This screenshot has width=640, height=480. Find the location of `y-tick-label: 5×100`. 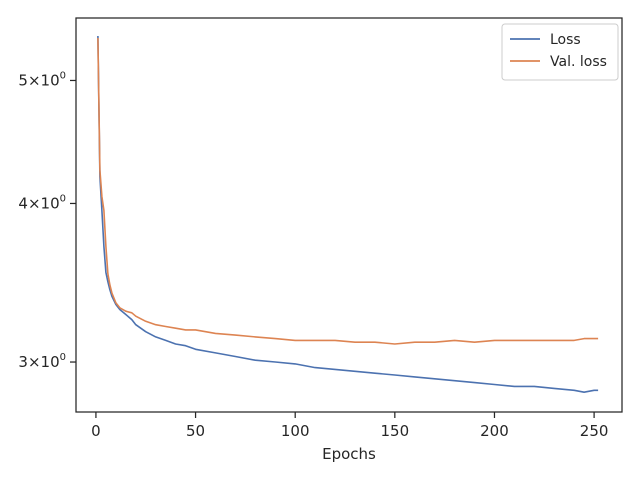

y-tick-label: 5×100 is located at coordinates (42, 79).